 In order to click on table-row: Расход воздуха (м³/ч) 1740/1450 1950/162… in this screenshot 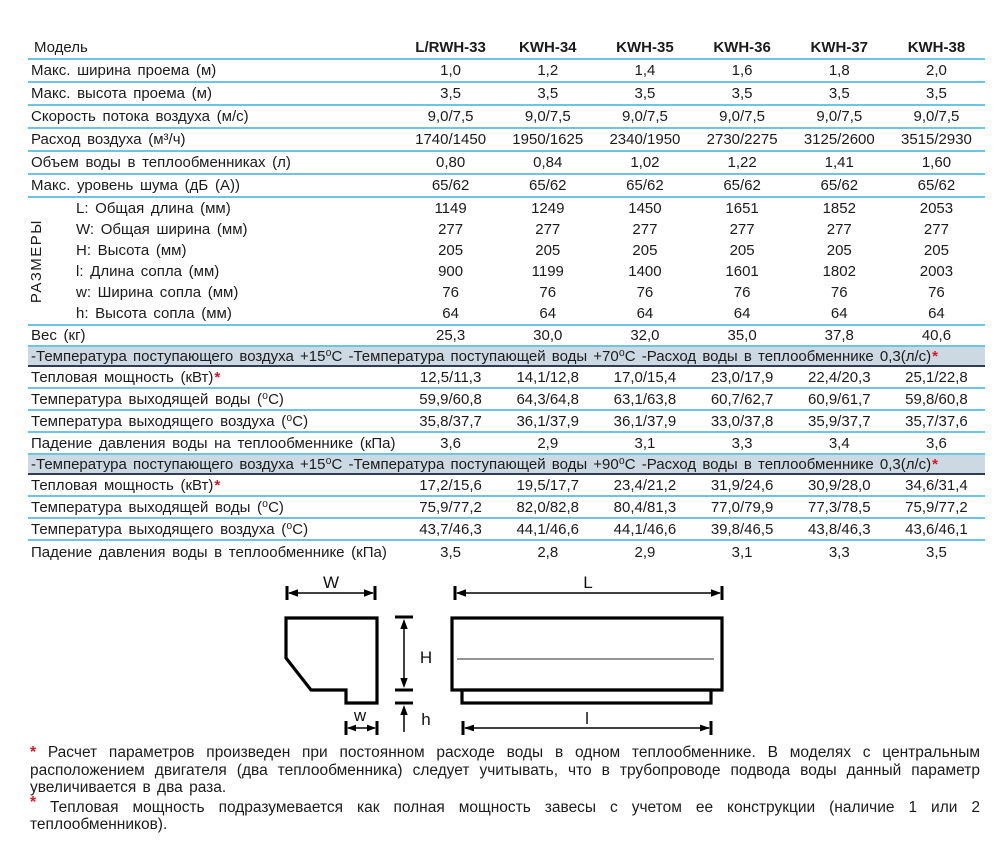, I will do `click(506, 140)`.